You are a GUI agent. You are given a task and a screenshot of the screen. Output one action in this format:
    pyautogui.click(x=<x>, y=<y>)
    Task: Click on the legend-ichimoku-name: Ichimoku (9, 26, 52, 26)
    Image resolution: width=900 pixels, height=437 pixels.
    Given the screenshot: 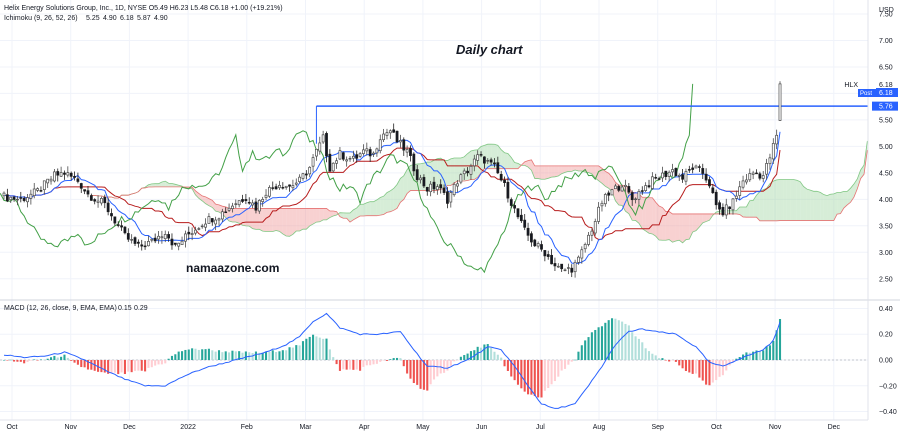 What is the action you would take?
    pyautogui.click(x=41, y=18)
    